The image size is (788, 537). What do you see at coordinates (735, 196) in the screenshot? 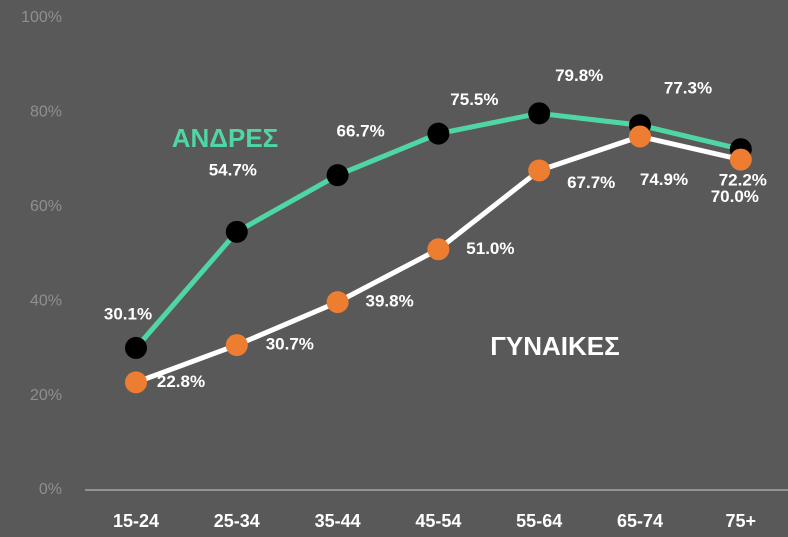
I see `data-label: 70.0%` at bounding box center [735, 196].